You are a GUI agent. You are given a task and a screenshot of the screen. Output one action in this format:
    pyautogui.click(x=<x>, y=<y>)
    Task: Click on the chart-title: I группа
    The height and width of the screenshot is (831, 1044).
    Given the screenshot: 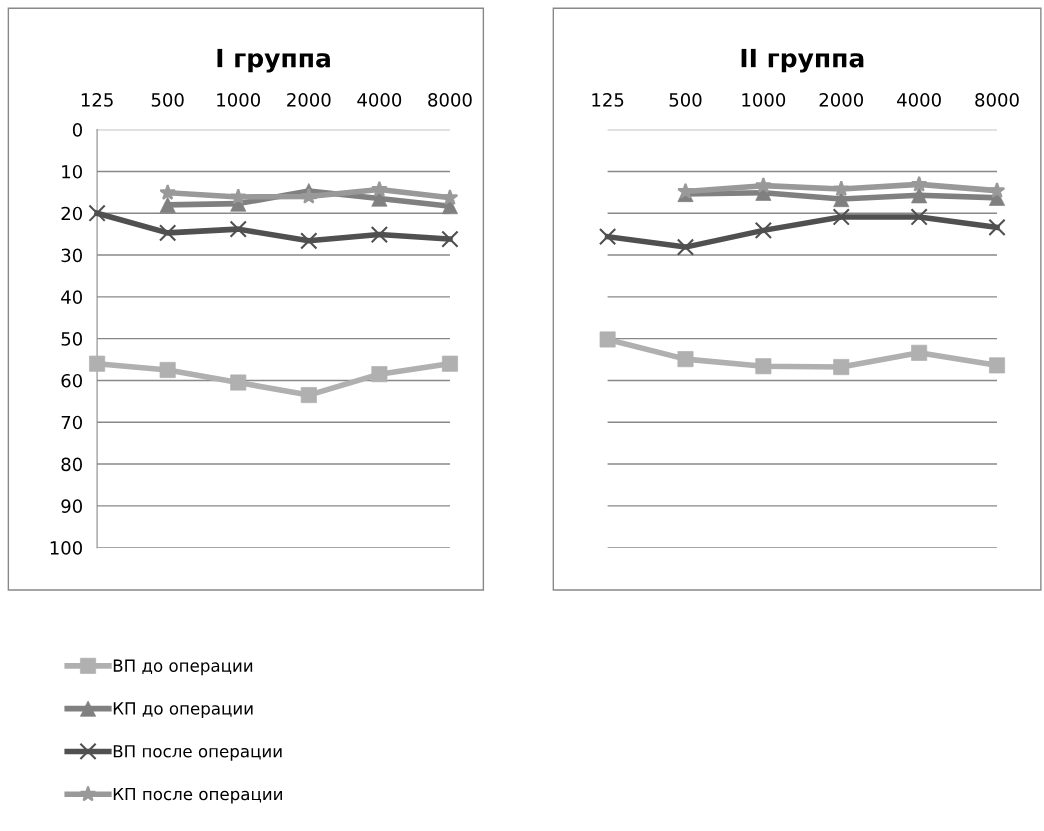 What is the action you would take?
    pyautogui.click(x=273, y=60)
    